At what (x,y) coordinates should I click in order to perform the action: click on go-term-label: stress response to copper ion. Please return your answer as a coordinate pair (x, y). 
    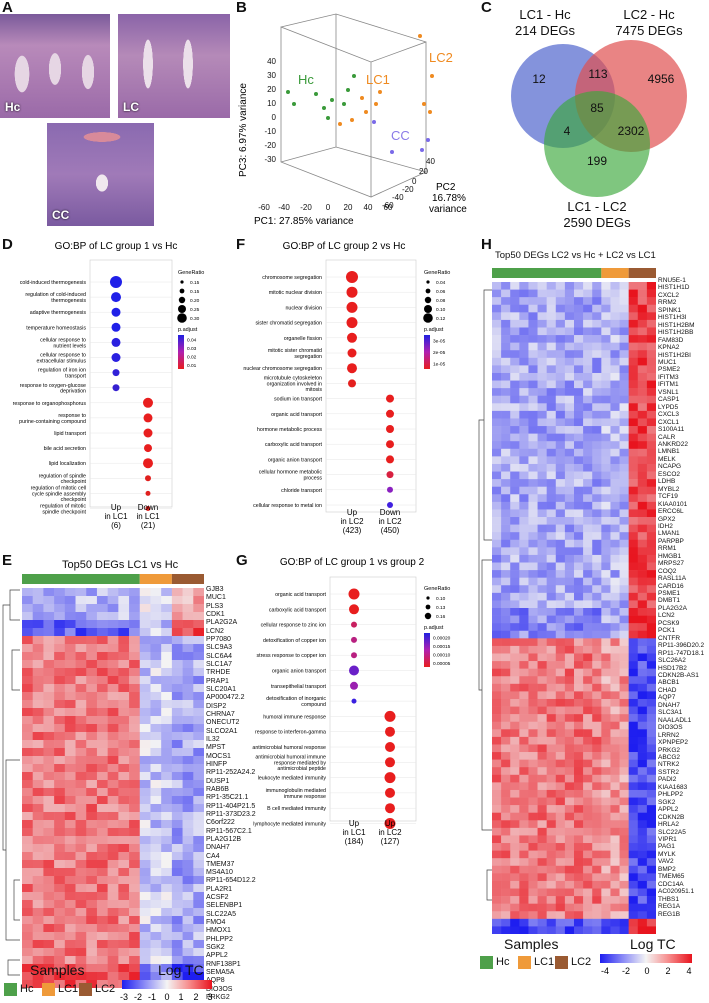
    Looking at the image, I should click on (292, 656).